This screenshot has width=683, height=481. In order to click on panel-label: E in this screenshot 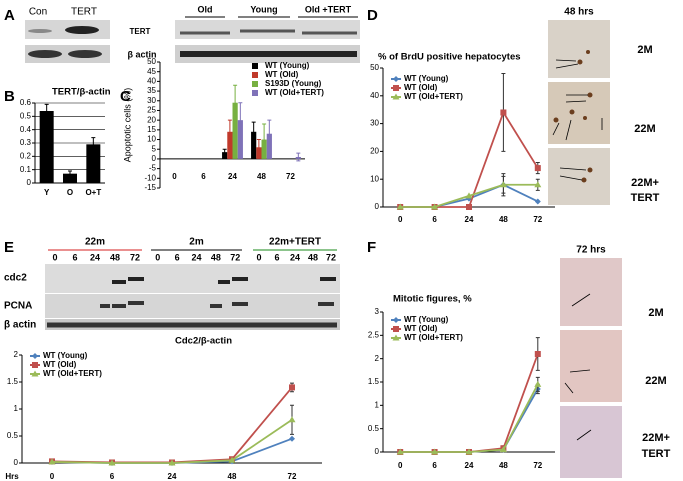, I will do `click(9, 247)`.